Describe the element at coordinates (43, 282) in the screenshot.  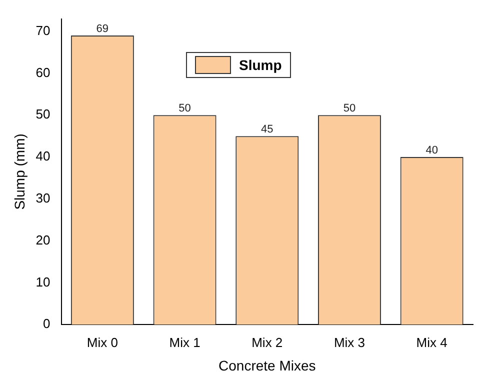
I see `y-tick-label: 10` at that location.